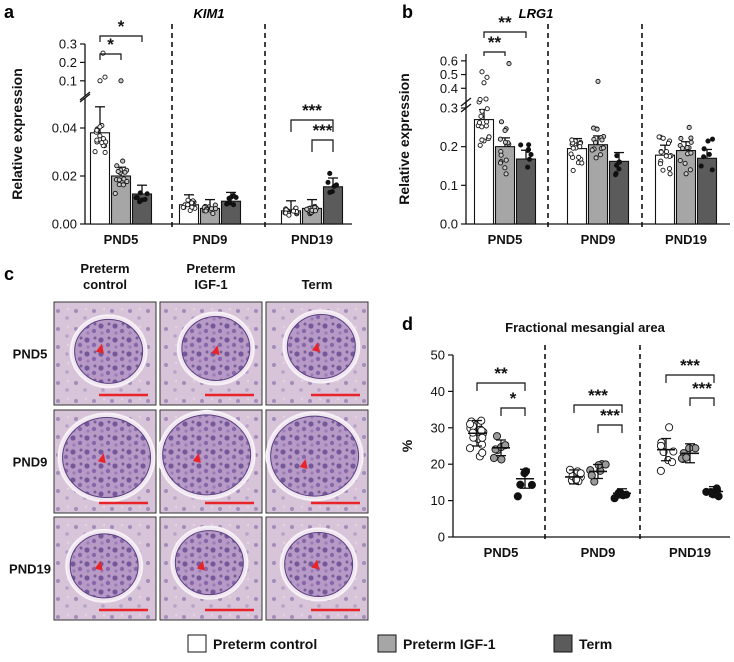  Describe the element at coordinates (252, 643) in the screenshot. I see `legend-item-preterm-control: Preterm control` at that location.